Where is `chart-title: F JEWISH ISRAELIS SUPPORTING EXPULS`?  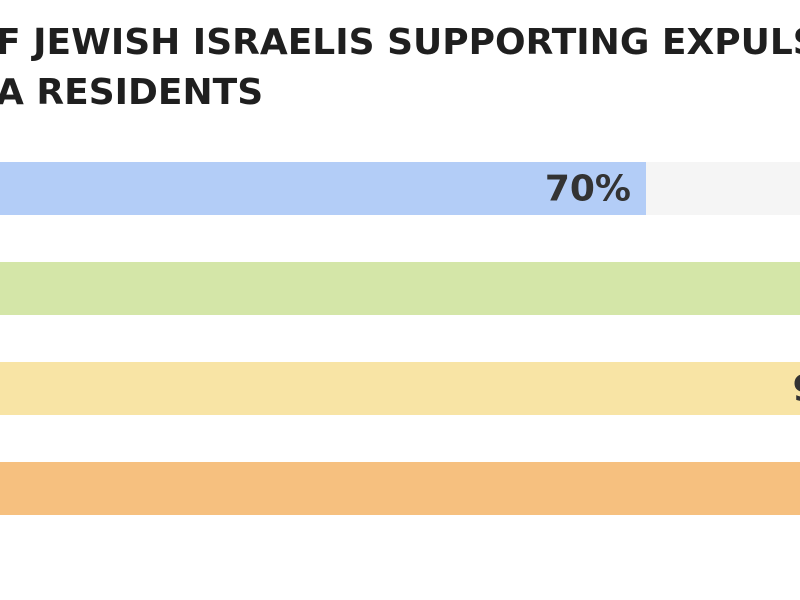 chart-title: F JEWISH ISRAELIS SUPPORTING EXPULS is located at coordinates (400, 42).